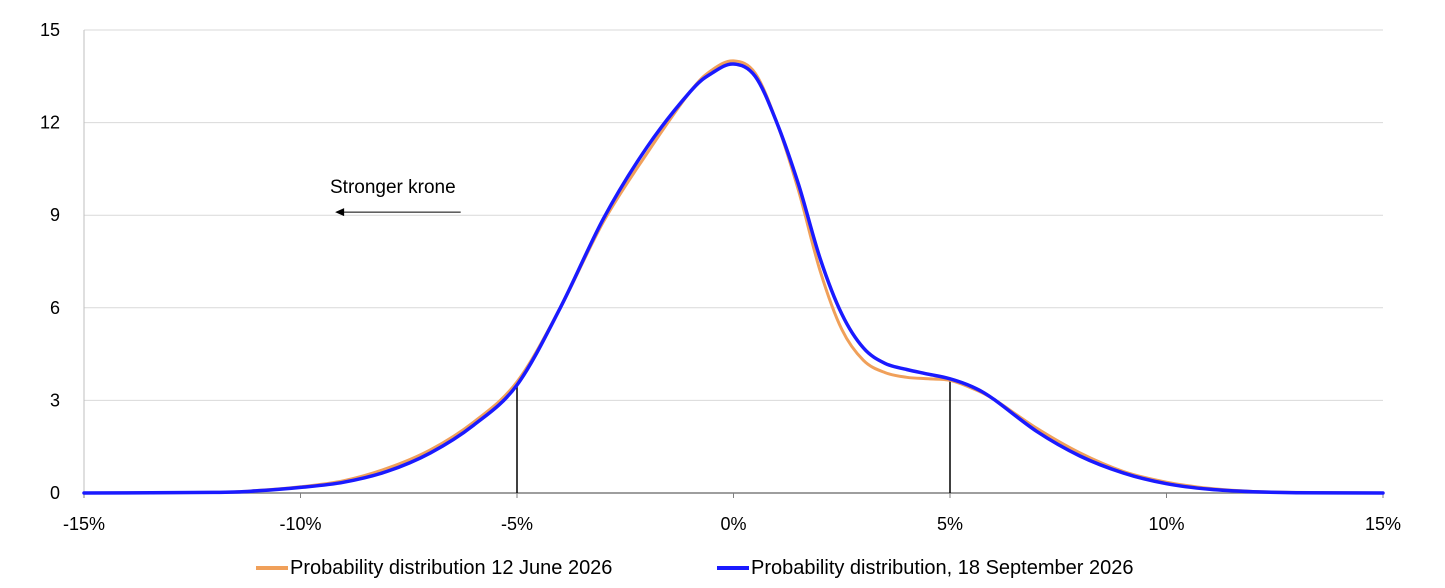 This screenshot has width=1445, height=588. Describe the element at coordinates (50, 261) in the screenshot. I see `y-tick-labels: 0 3 6 9 12 15` at that location.